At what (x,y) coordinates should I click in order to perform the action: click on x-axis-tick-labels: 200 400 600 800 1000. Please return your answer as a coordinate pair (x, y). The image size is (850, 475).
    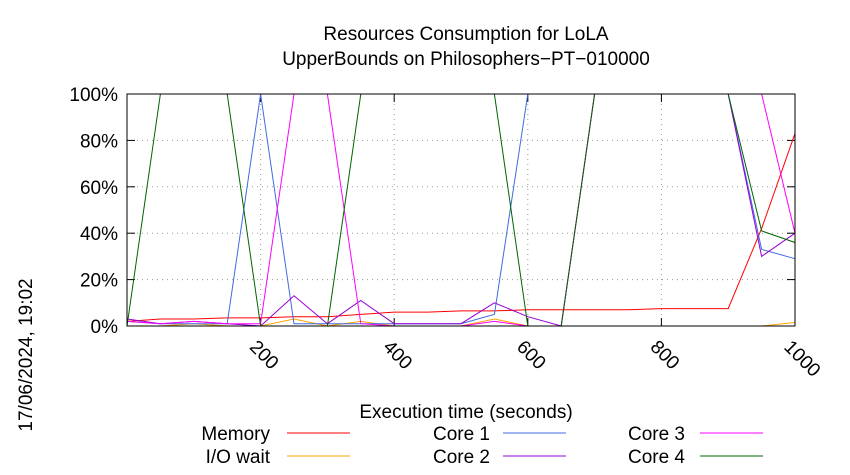
    Looking at the image, I should click on (534, 359).